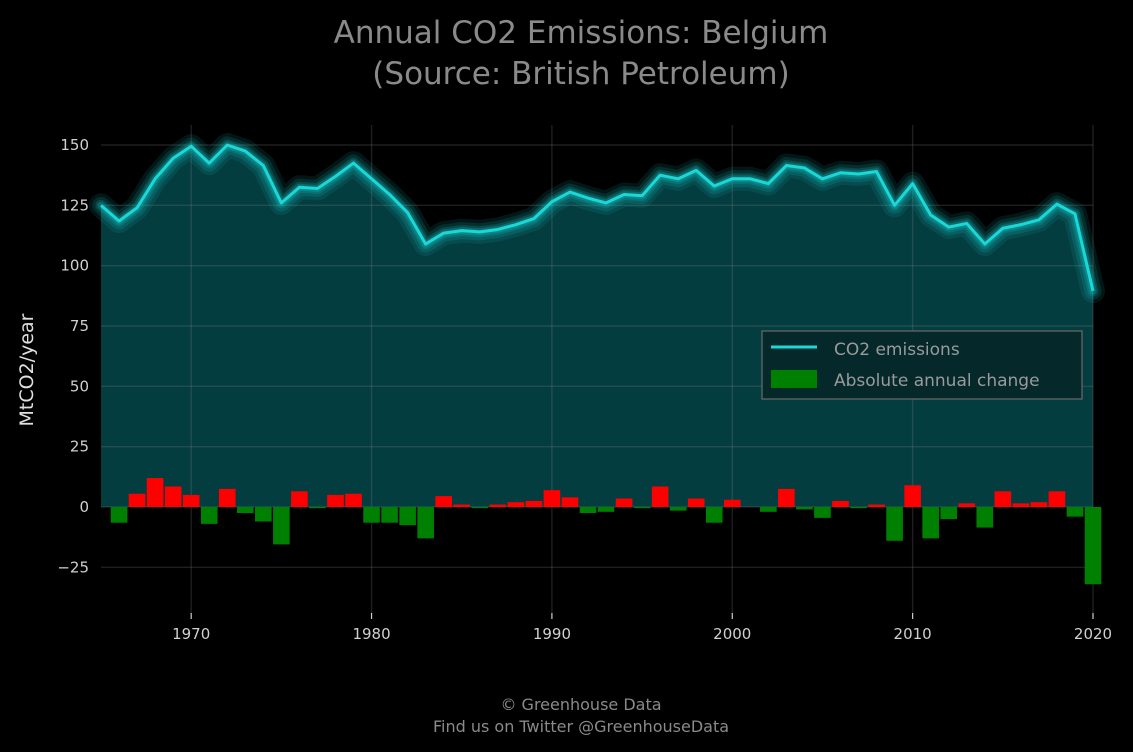 This screenshot has height=752, width=1133. Describe the element at coordinates (1075, 512) in the screenshot. I see `change-bar-2019` at that location.